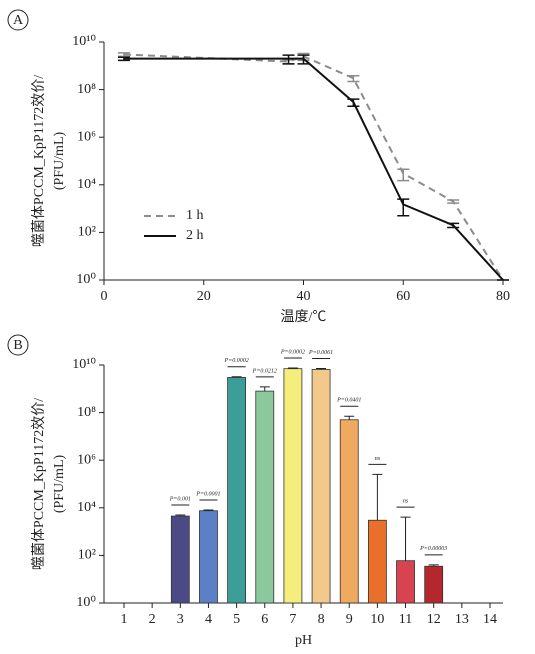  I want to click on x-axis-label: pH, so click(303, 640).